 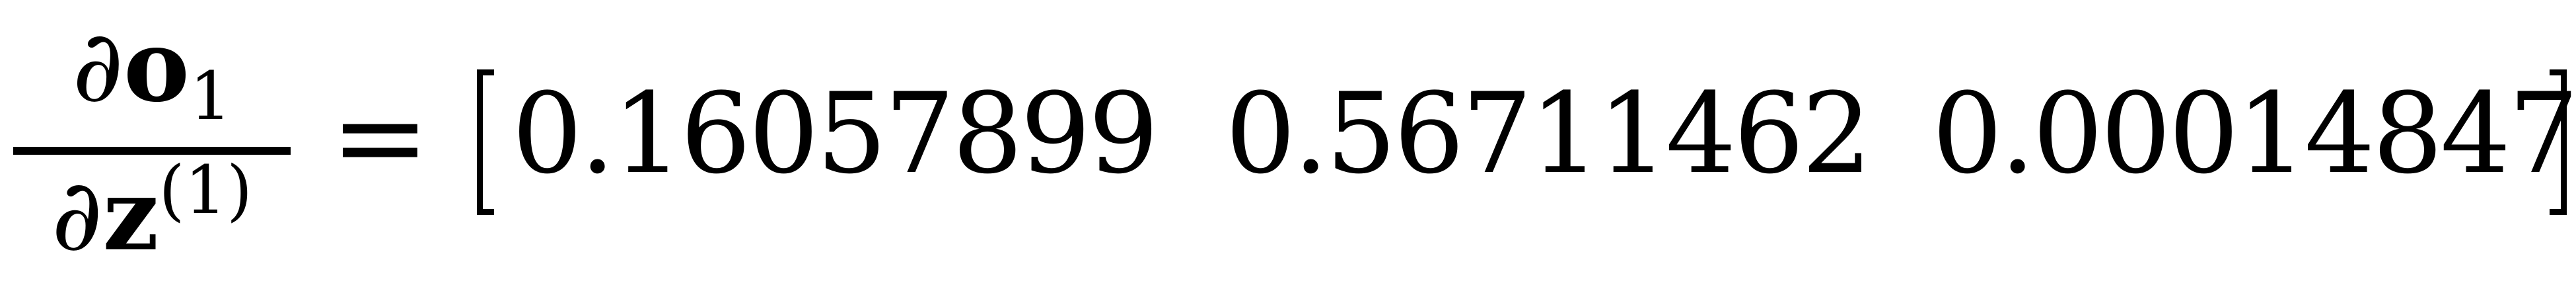 What do you see at coordinates (156, 66) in the screenshot?
I see `output-vector-symbol: o` at bounding box center [156, 66].